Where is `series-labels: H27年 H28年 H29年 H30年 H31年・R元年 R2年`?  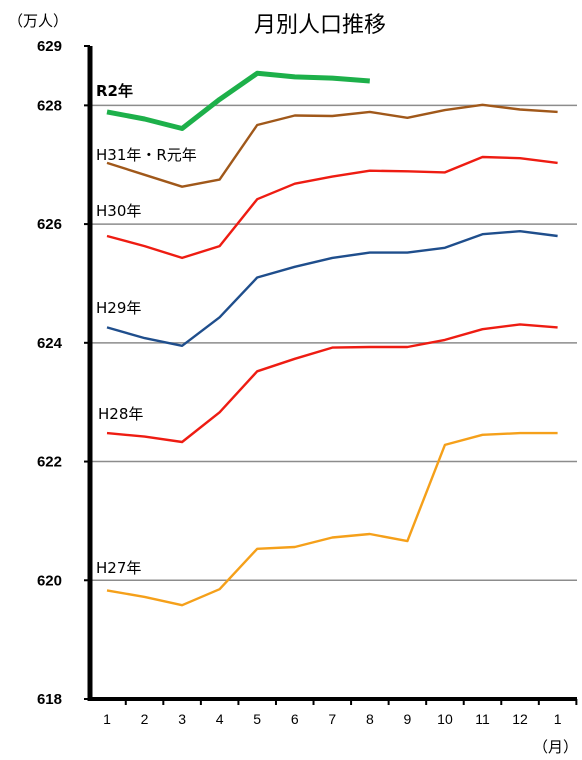
series-labels: H27年 H28年 H29年 H30年 H31年・R元年 R2年 is located at coordinates (146, 329).